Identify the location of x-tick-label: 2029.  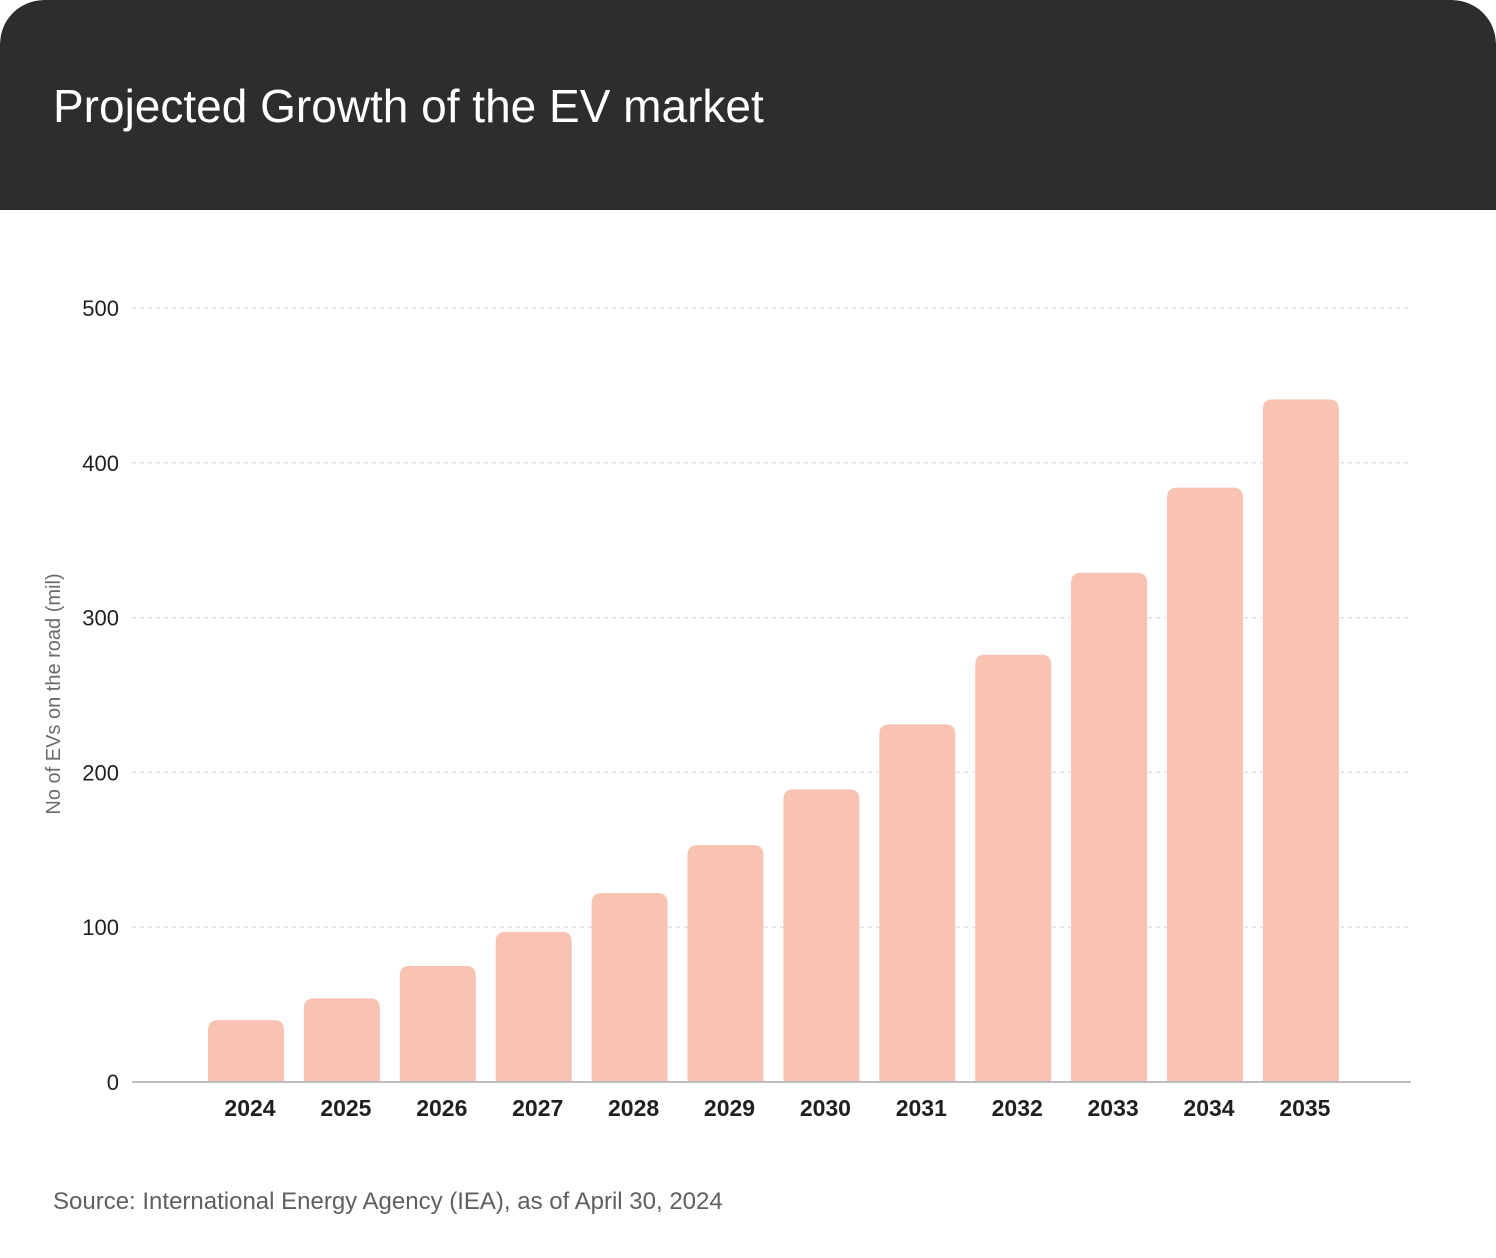
(729, 1108).